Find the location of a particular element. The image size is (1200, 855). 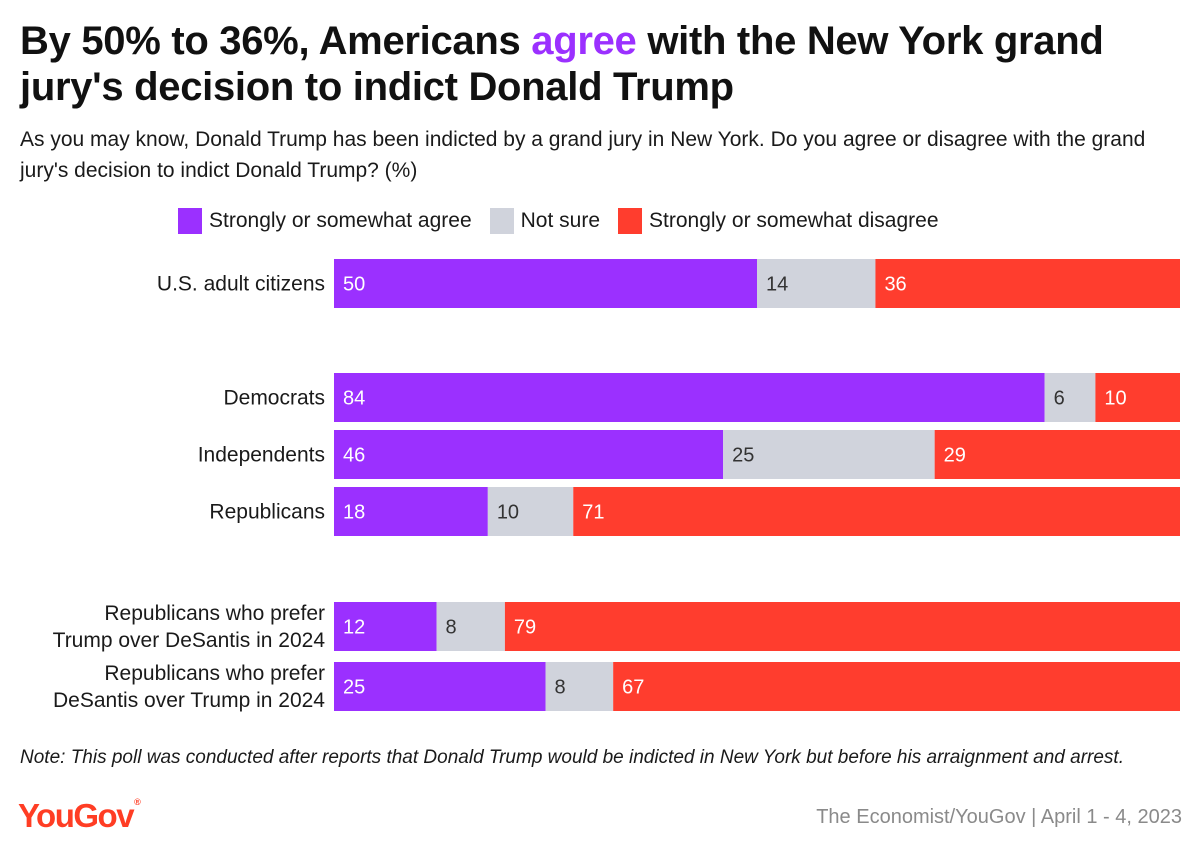

data-label-disagree: 71 is located at coordinates (593, 513).